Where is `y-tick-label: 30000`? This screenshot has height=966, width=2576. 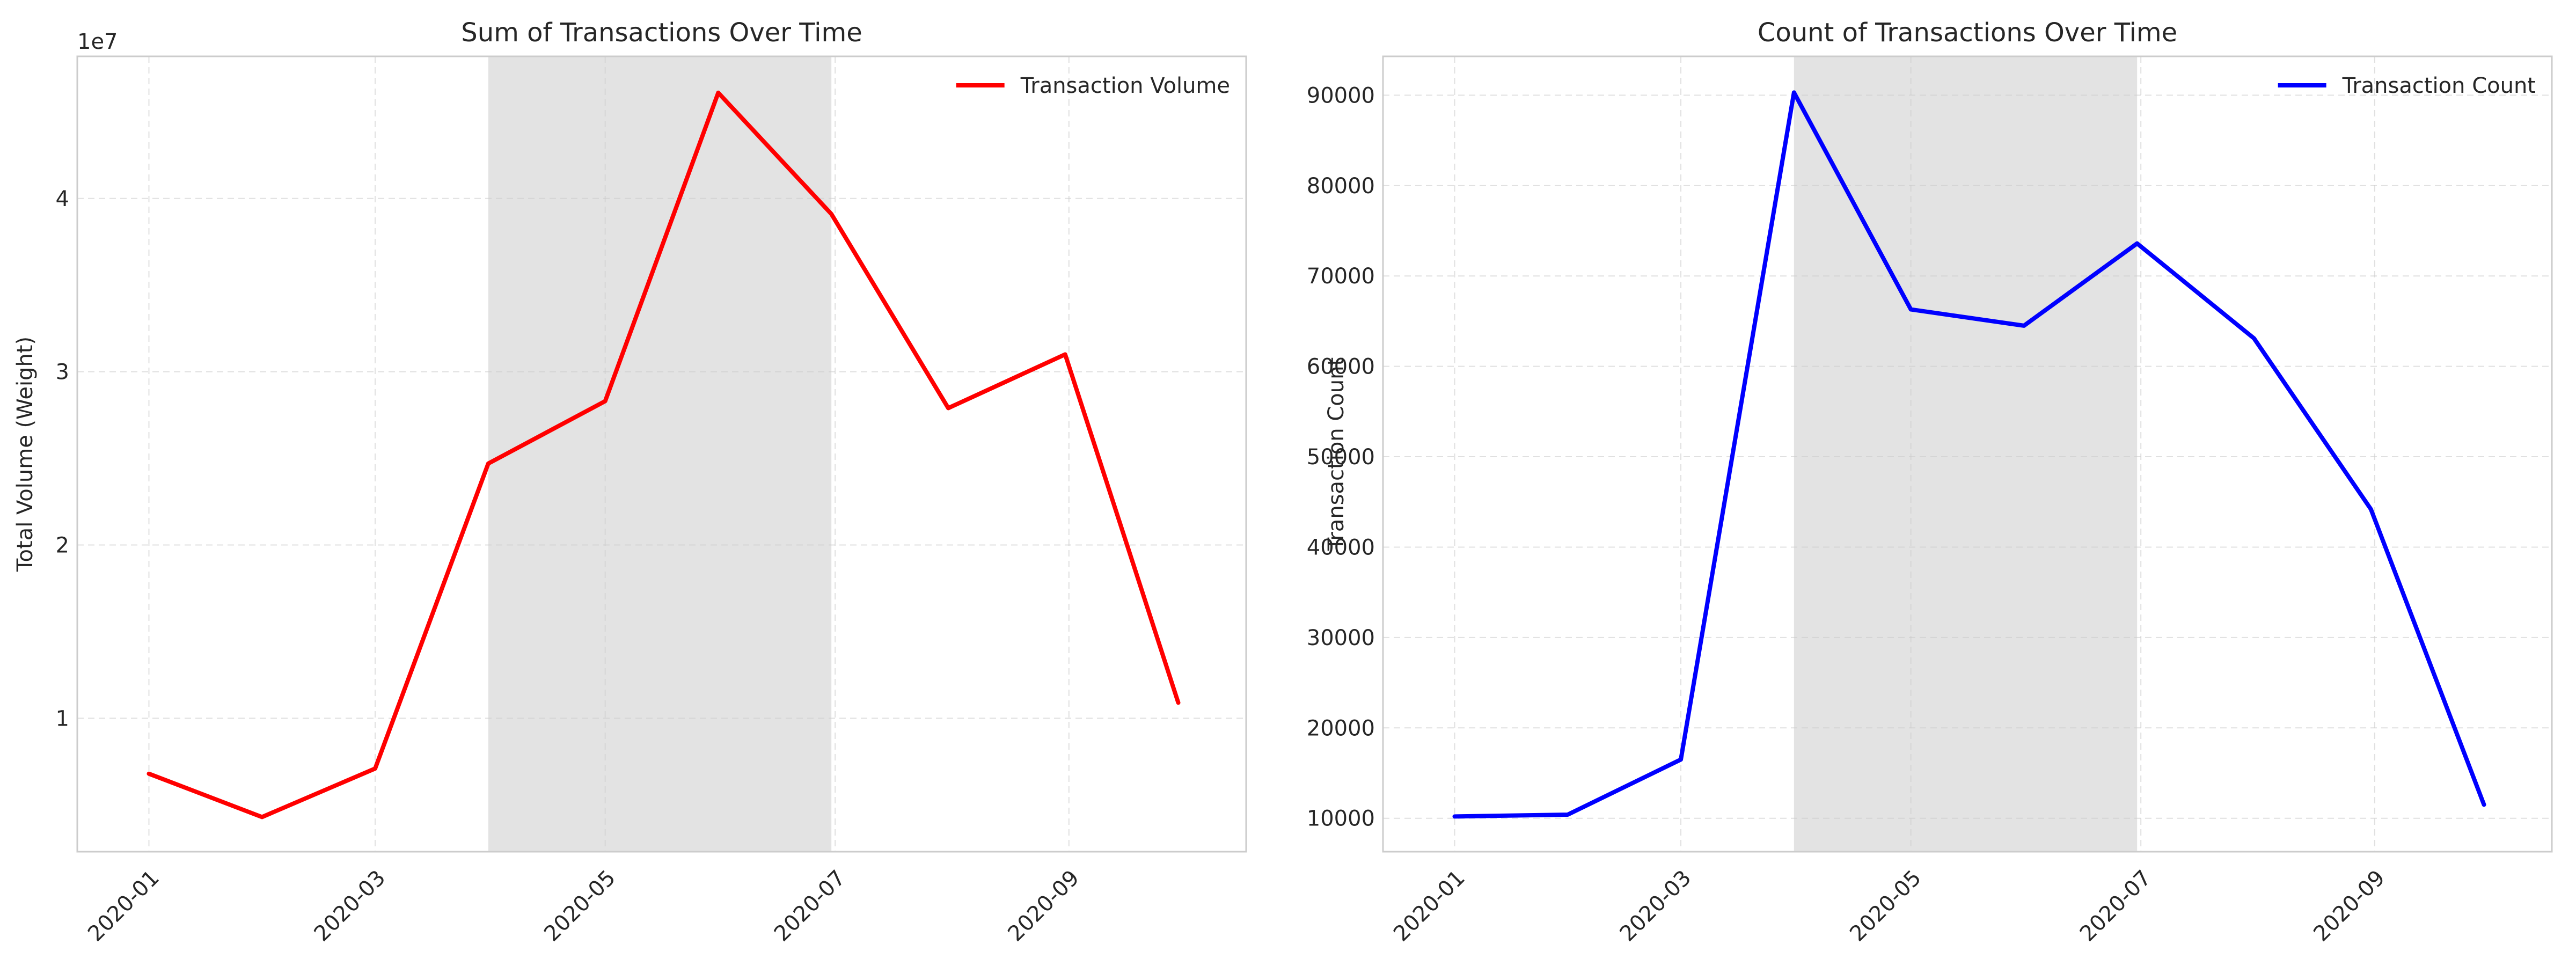 y-tick-label: 30000 is located at coordinates (1341, 638).